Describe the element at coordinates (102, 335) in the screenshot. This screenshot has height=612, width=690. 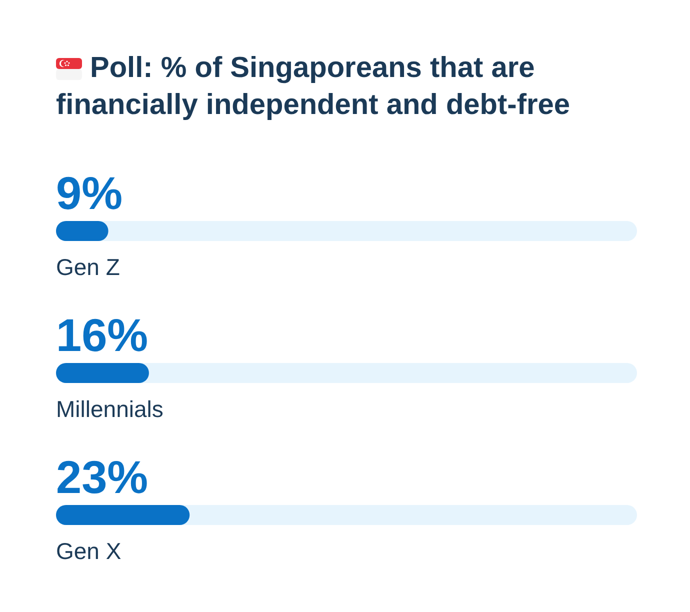
I see `data-label: 16%` at that location.